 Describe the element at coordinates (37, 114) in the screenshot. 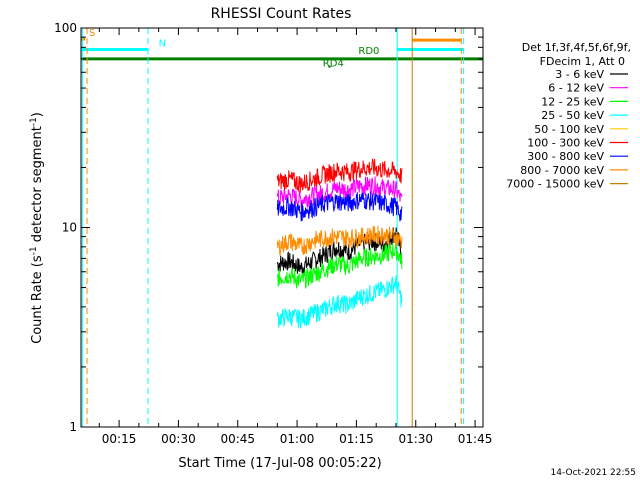

I see `y-axis-label-end: )` at that location.